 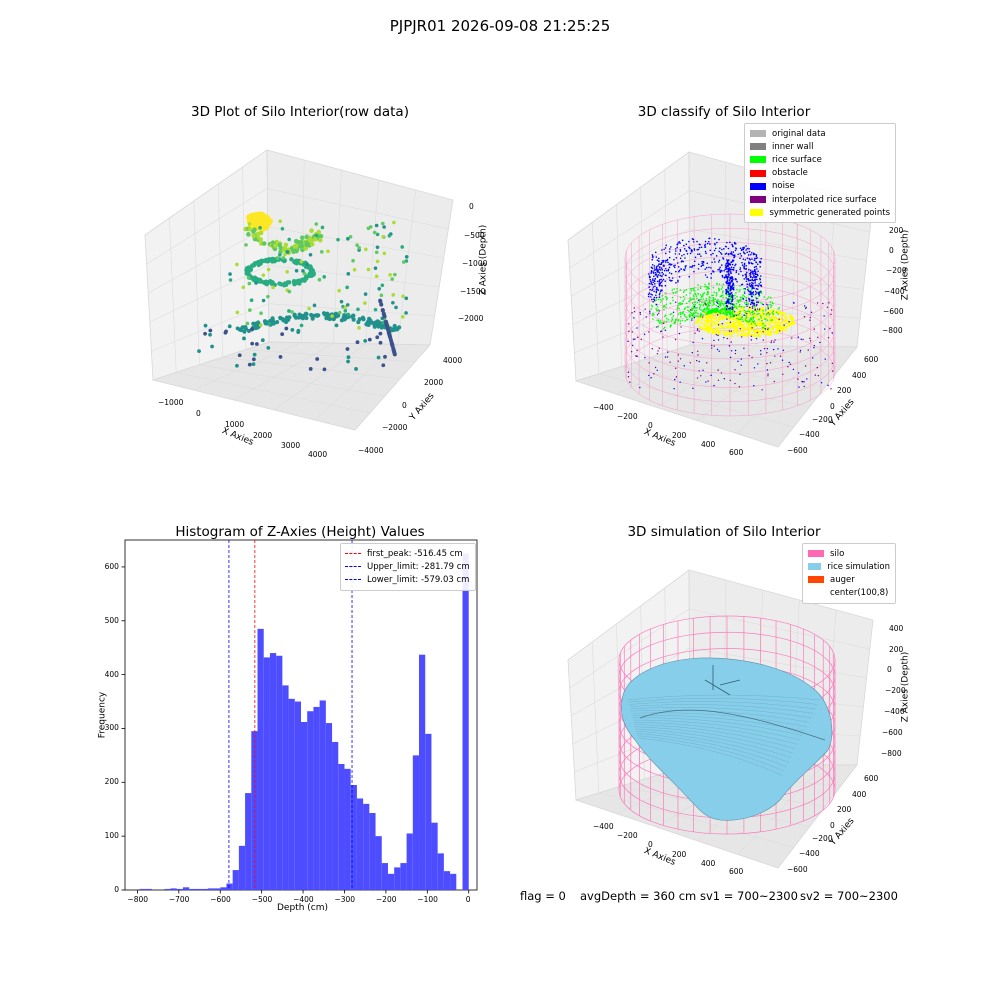 I want to click on legend-swatch-center, so click(x=816, y=593).